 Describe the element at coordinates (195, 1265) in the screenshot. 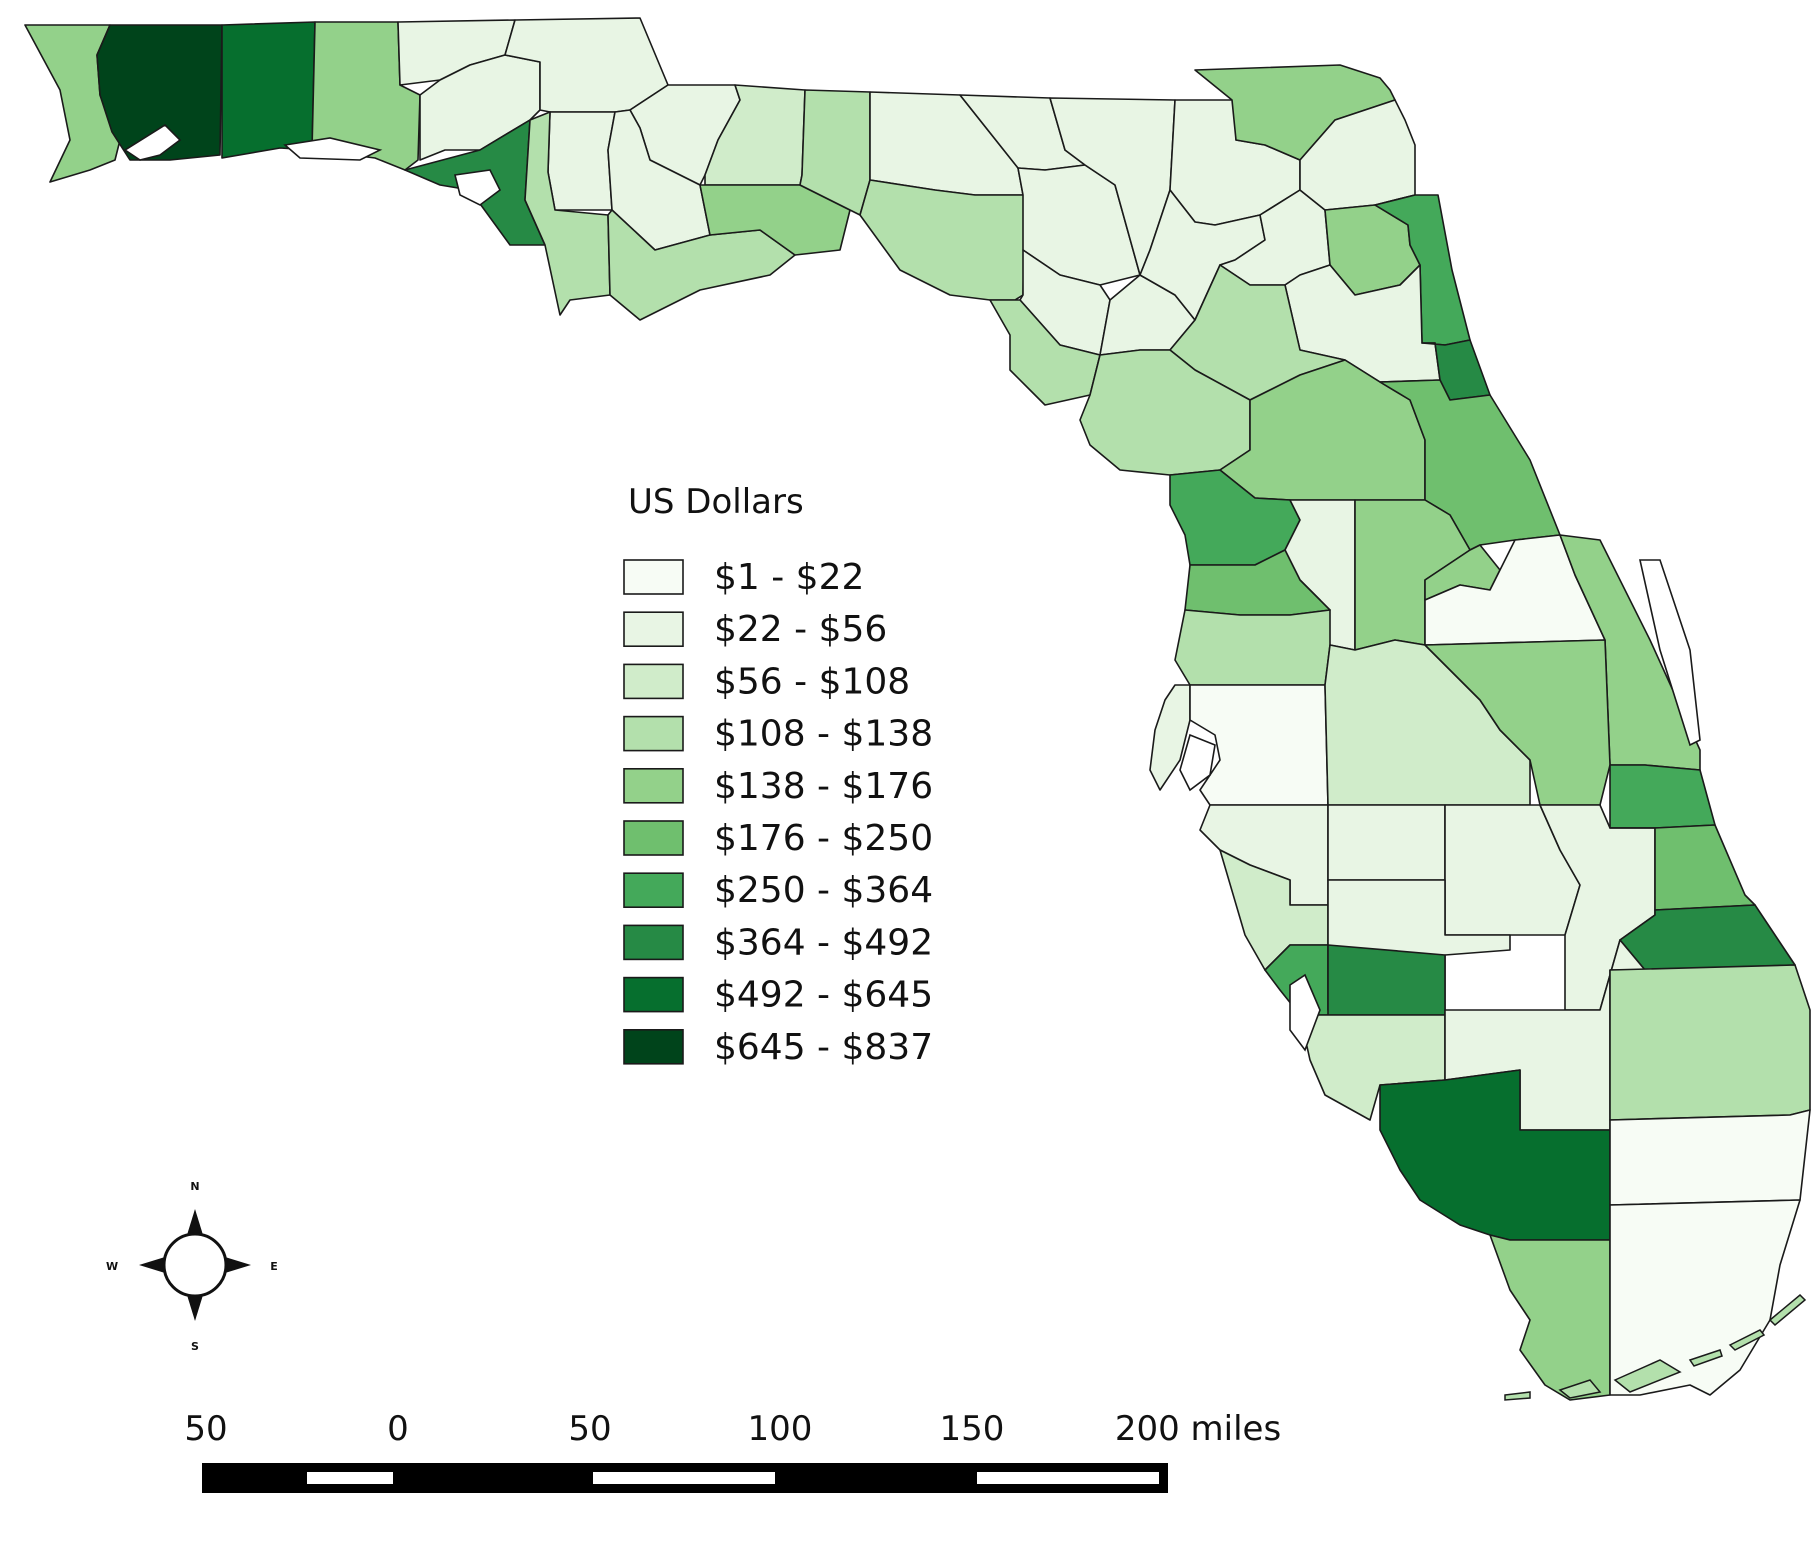

I see `compass-circle` at that location.